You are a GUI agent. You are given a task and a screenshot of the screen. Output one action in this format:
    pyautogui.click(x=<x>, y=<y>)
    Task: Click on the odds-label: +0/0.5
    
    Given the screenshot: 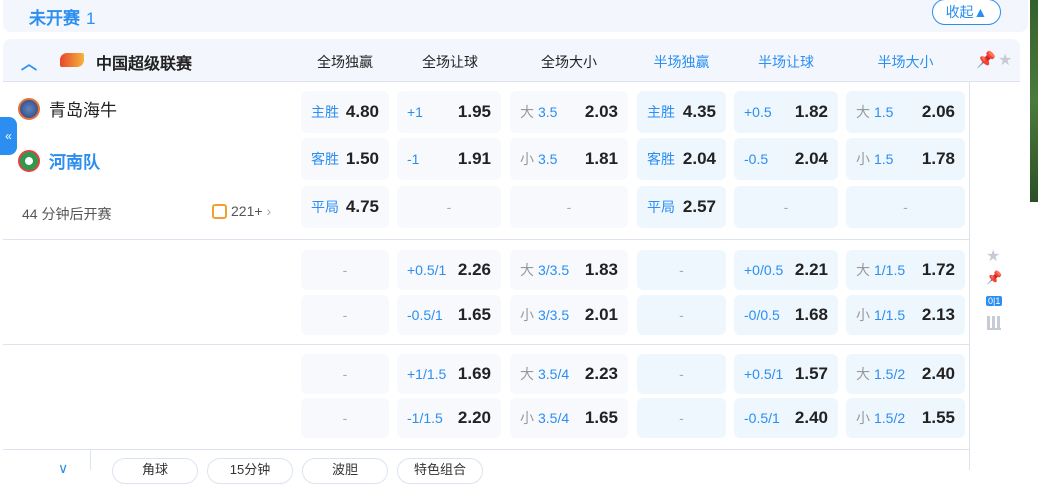 What is the action you would take?
    pyautogui.click(x=764, y=270)
    